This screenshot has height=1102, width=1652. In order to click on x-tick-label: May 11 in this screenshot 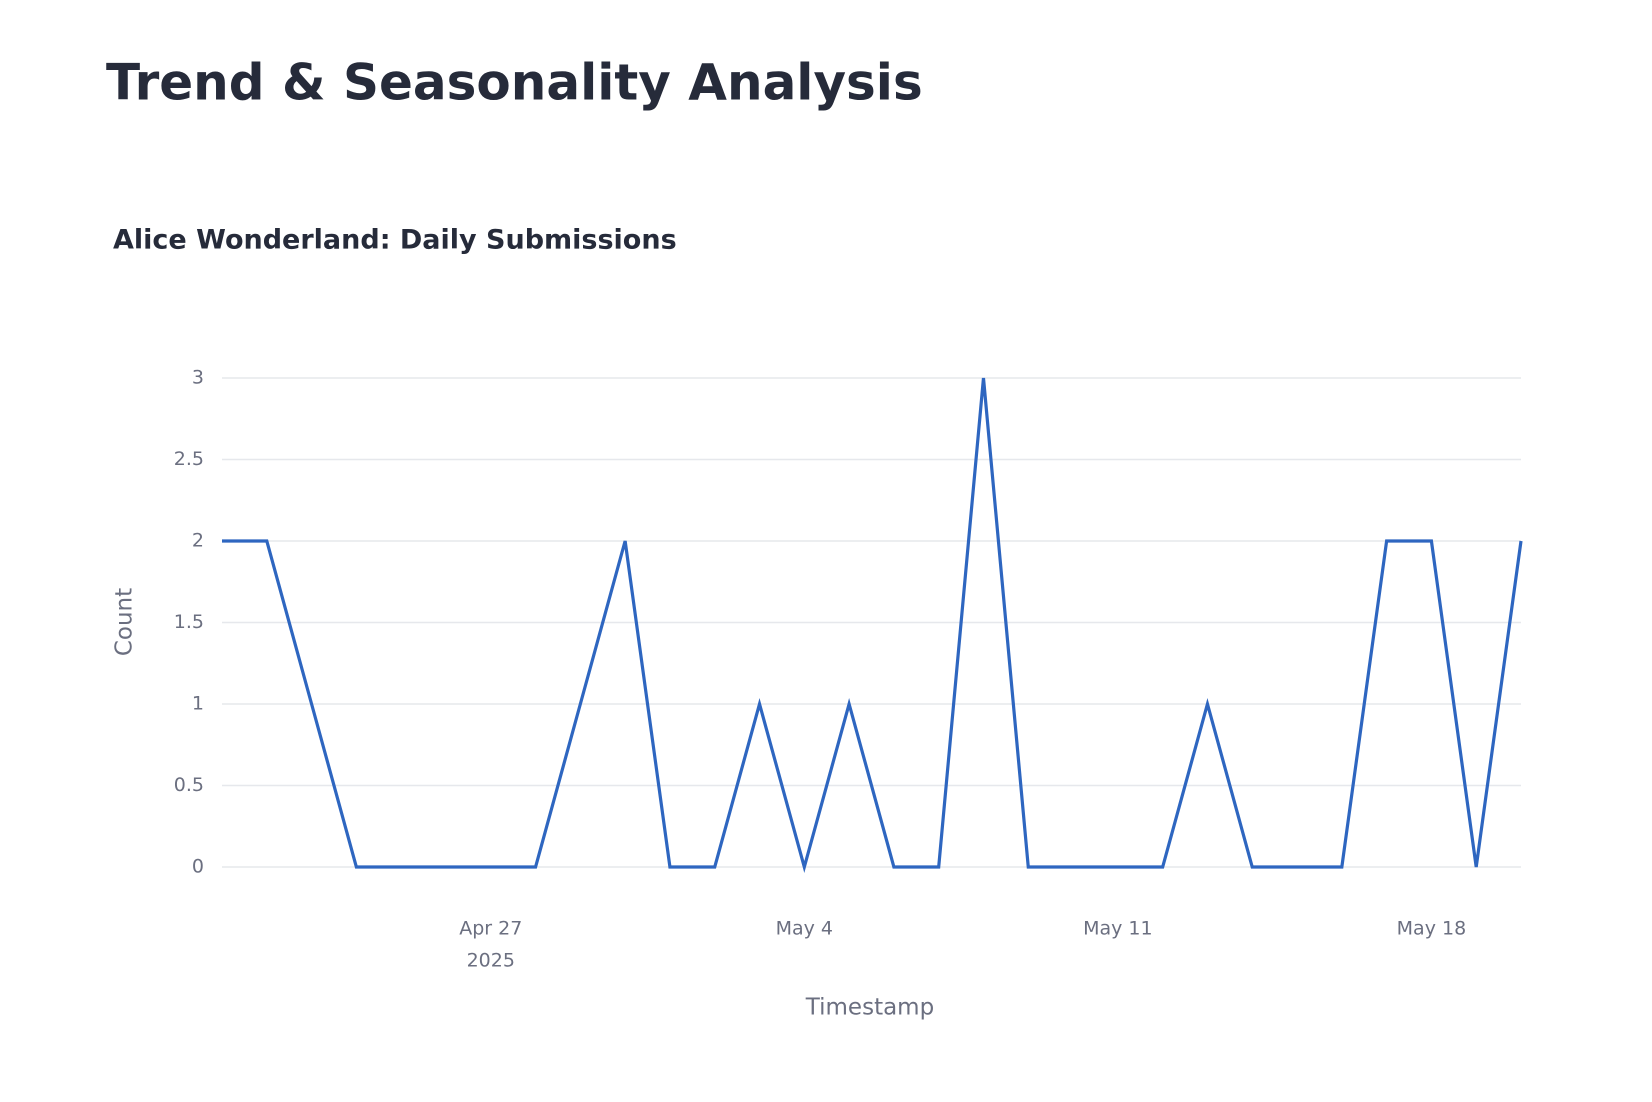, I will do `click(1118, 929)`.